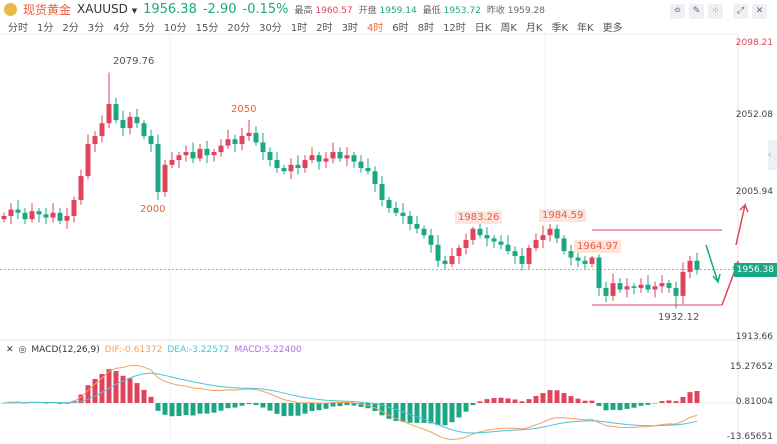 The height and width of the screenshot is (444, 777). I want to click on tab-12: 3时, so click(349, 28).